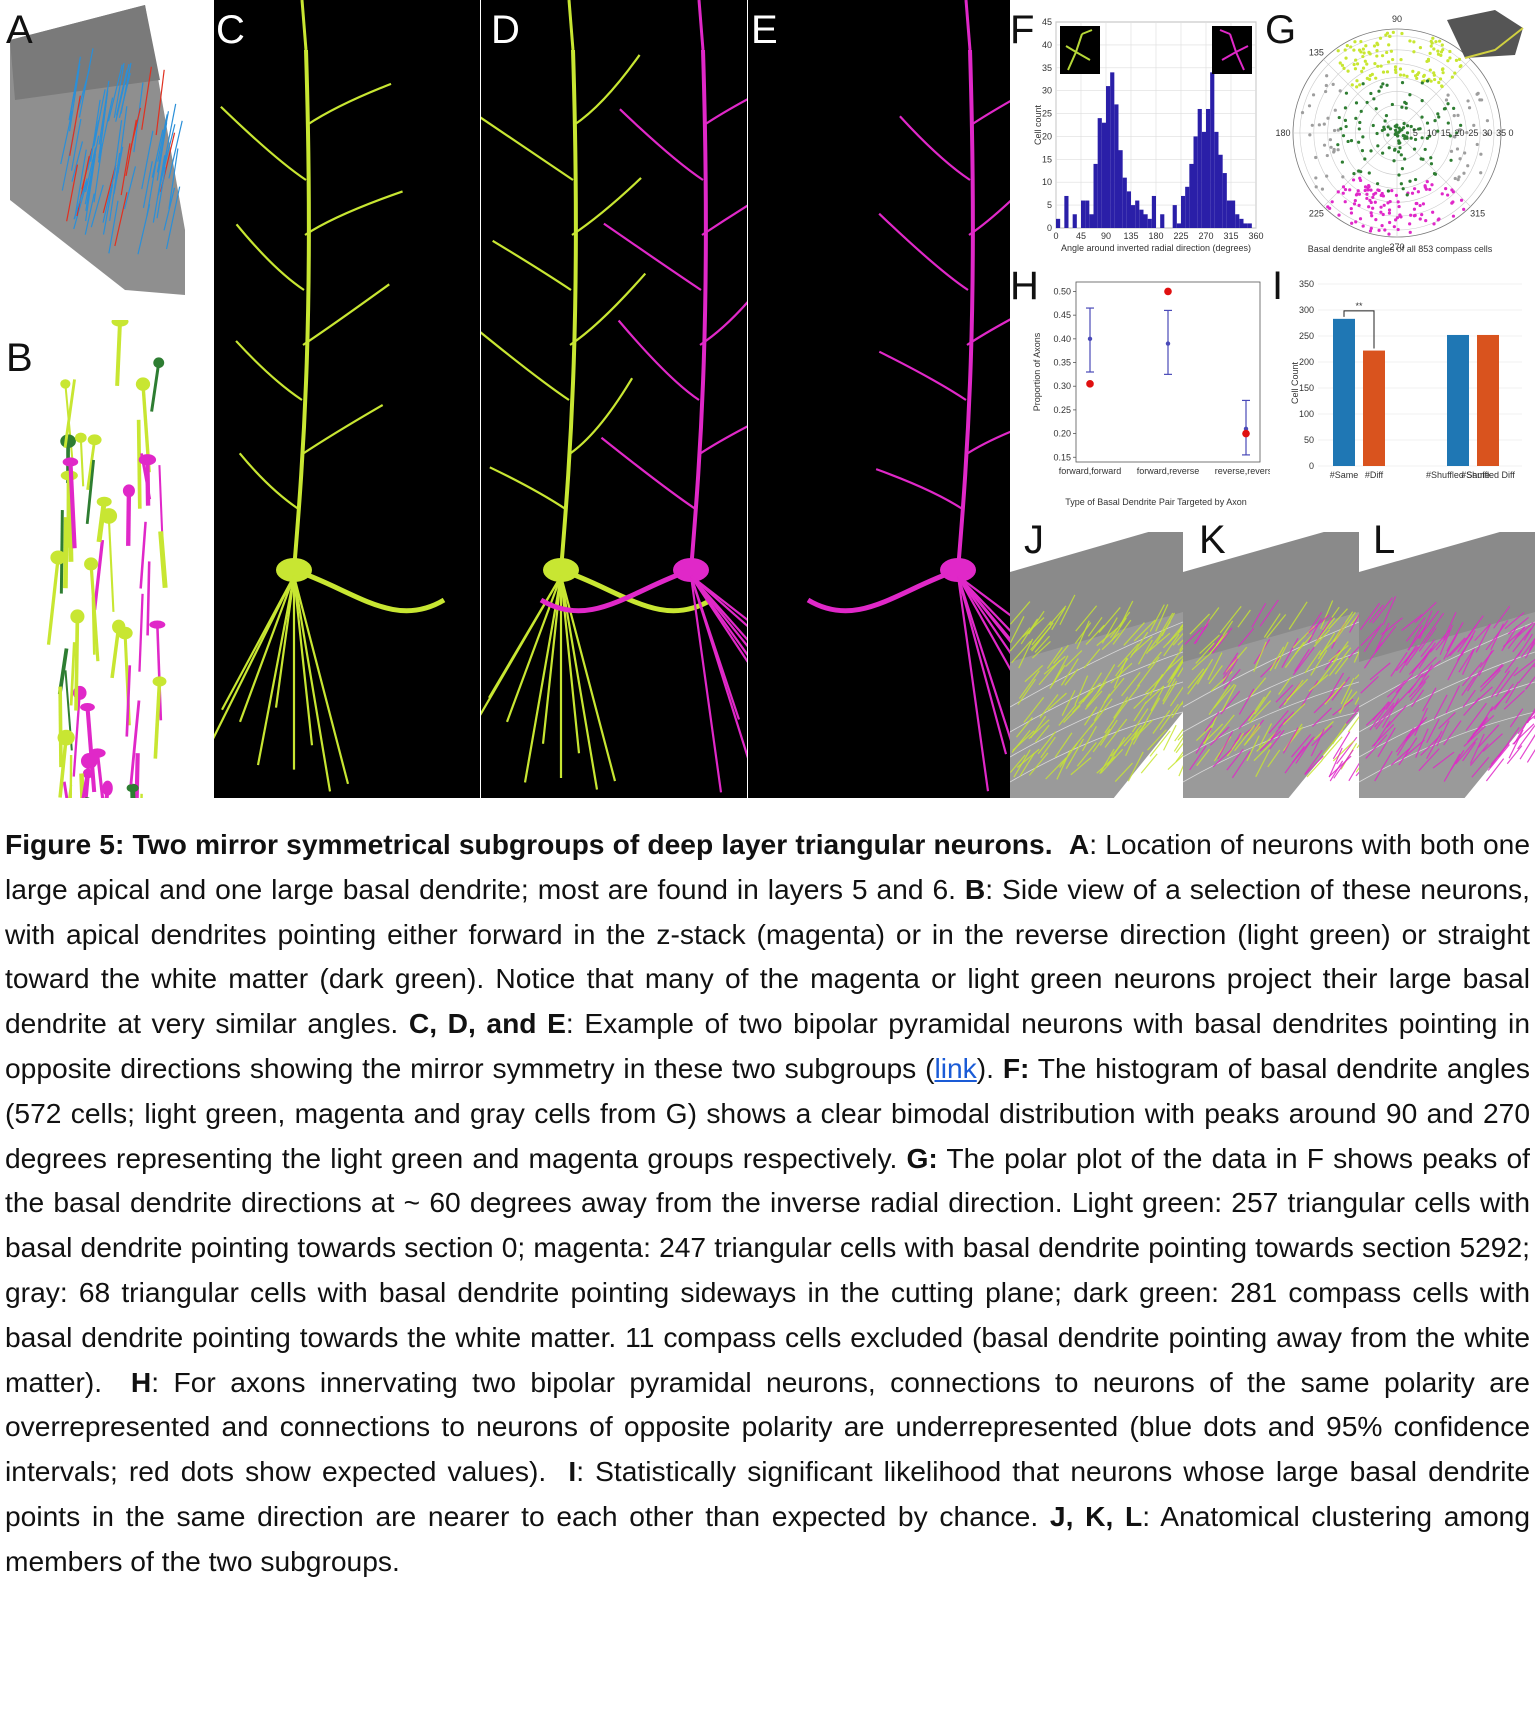 The height and width of the screenshot is (1723, 1535). What do you see at coordinates (879, 399) in the screenshot?
I see `panel-e-image: E` at bounding box center [879, 399].